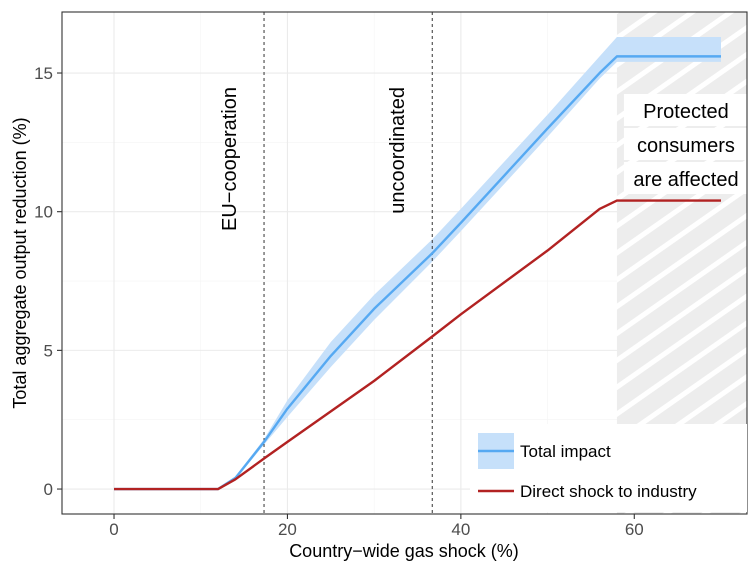 The height and width of the screenshot is (561, 748). Describe the element at coordinates (43, 73) in the screenshot. I see `y-tick-label: 15` at that location.